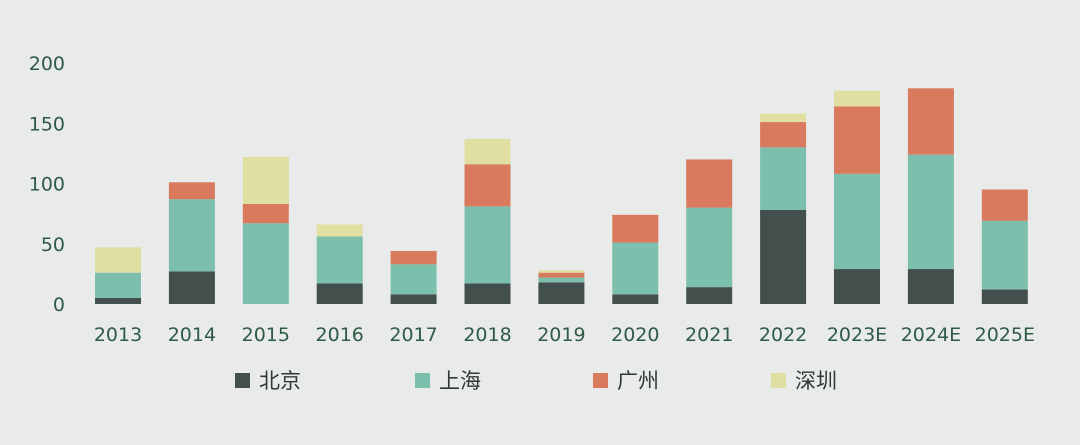 This screenshot has height=445, width=1080. Describe the element at coordinates (47, 64) in the screenshot. I see `y-tick-label: 200` at that location.